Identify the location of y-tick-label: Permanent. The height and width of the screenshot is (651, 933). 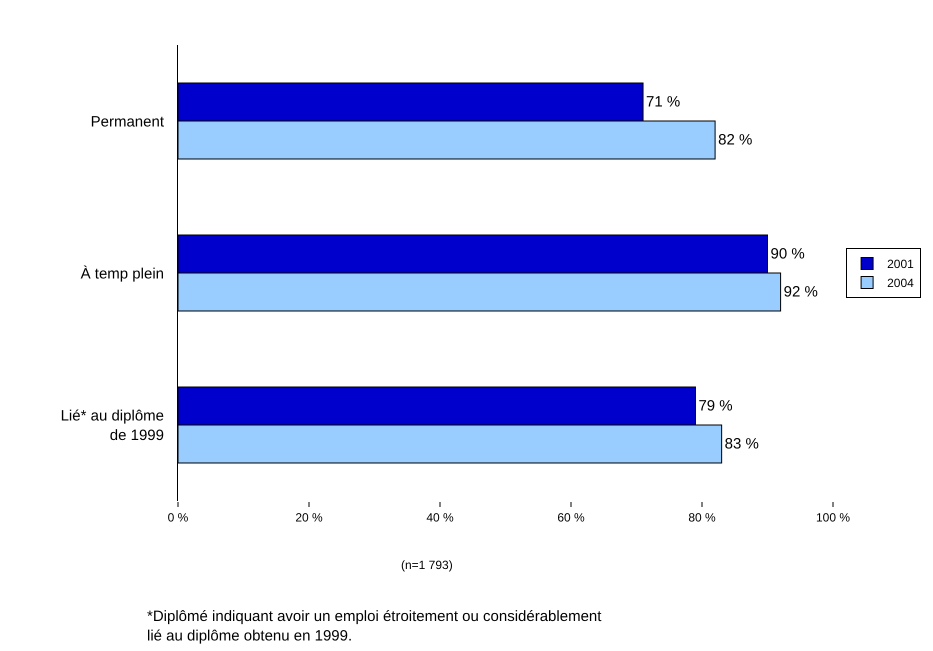
(127, 121).